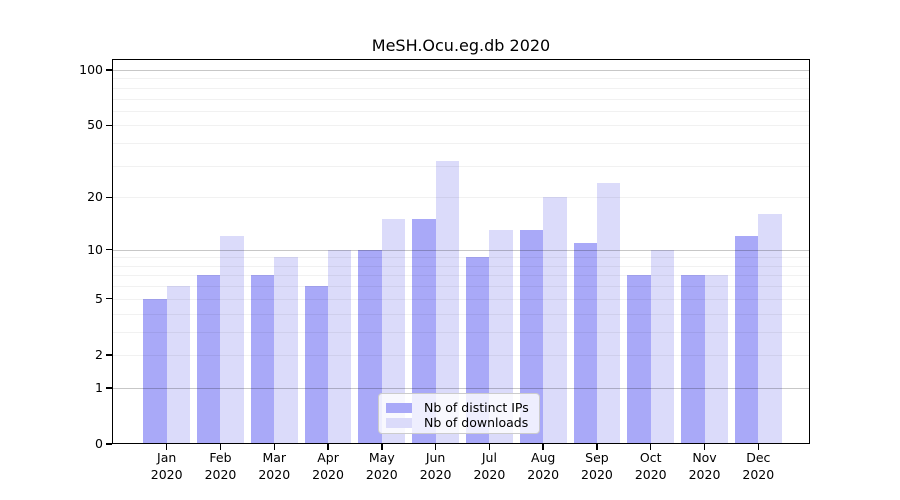 The width and height of the screenshot is (900, 500). What do you see at coordinates (585, 343) in the screenshot?
I see `bar-distinct-ips-sep` at bounding box center [585, 343].